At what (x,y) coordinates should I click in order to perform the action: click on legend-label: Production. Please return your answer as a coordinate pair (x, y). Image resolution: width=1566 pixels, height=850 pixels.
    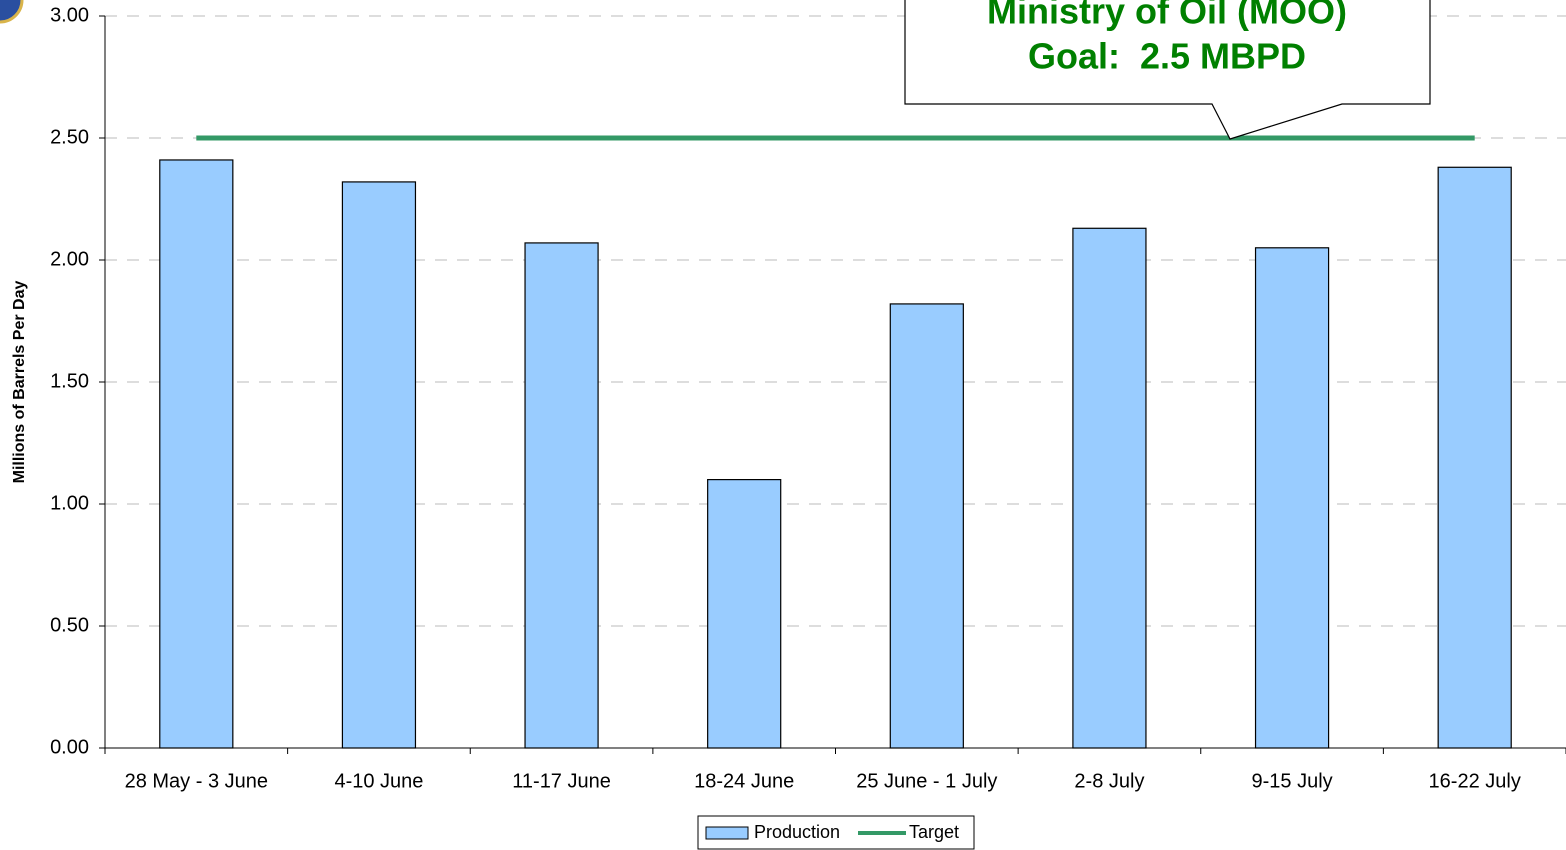
    Looking at the image, I should click on (797, 832).